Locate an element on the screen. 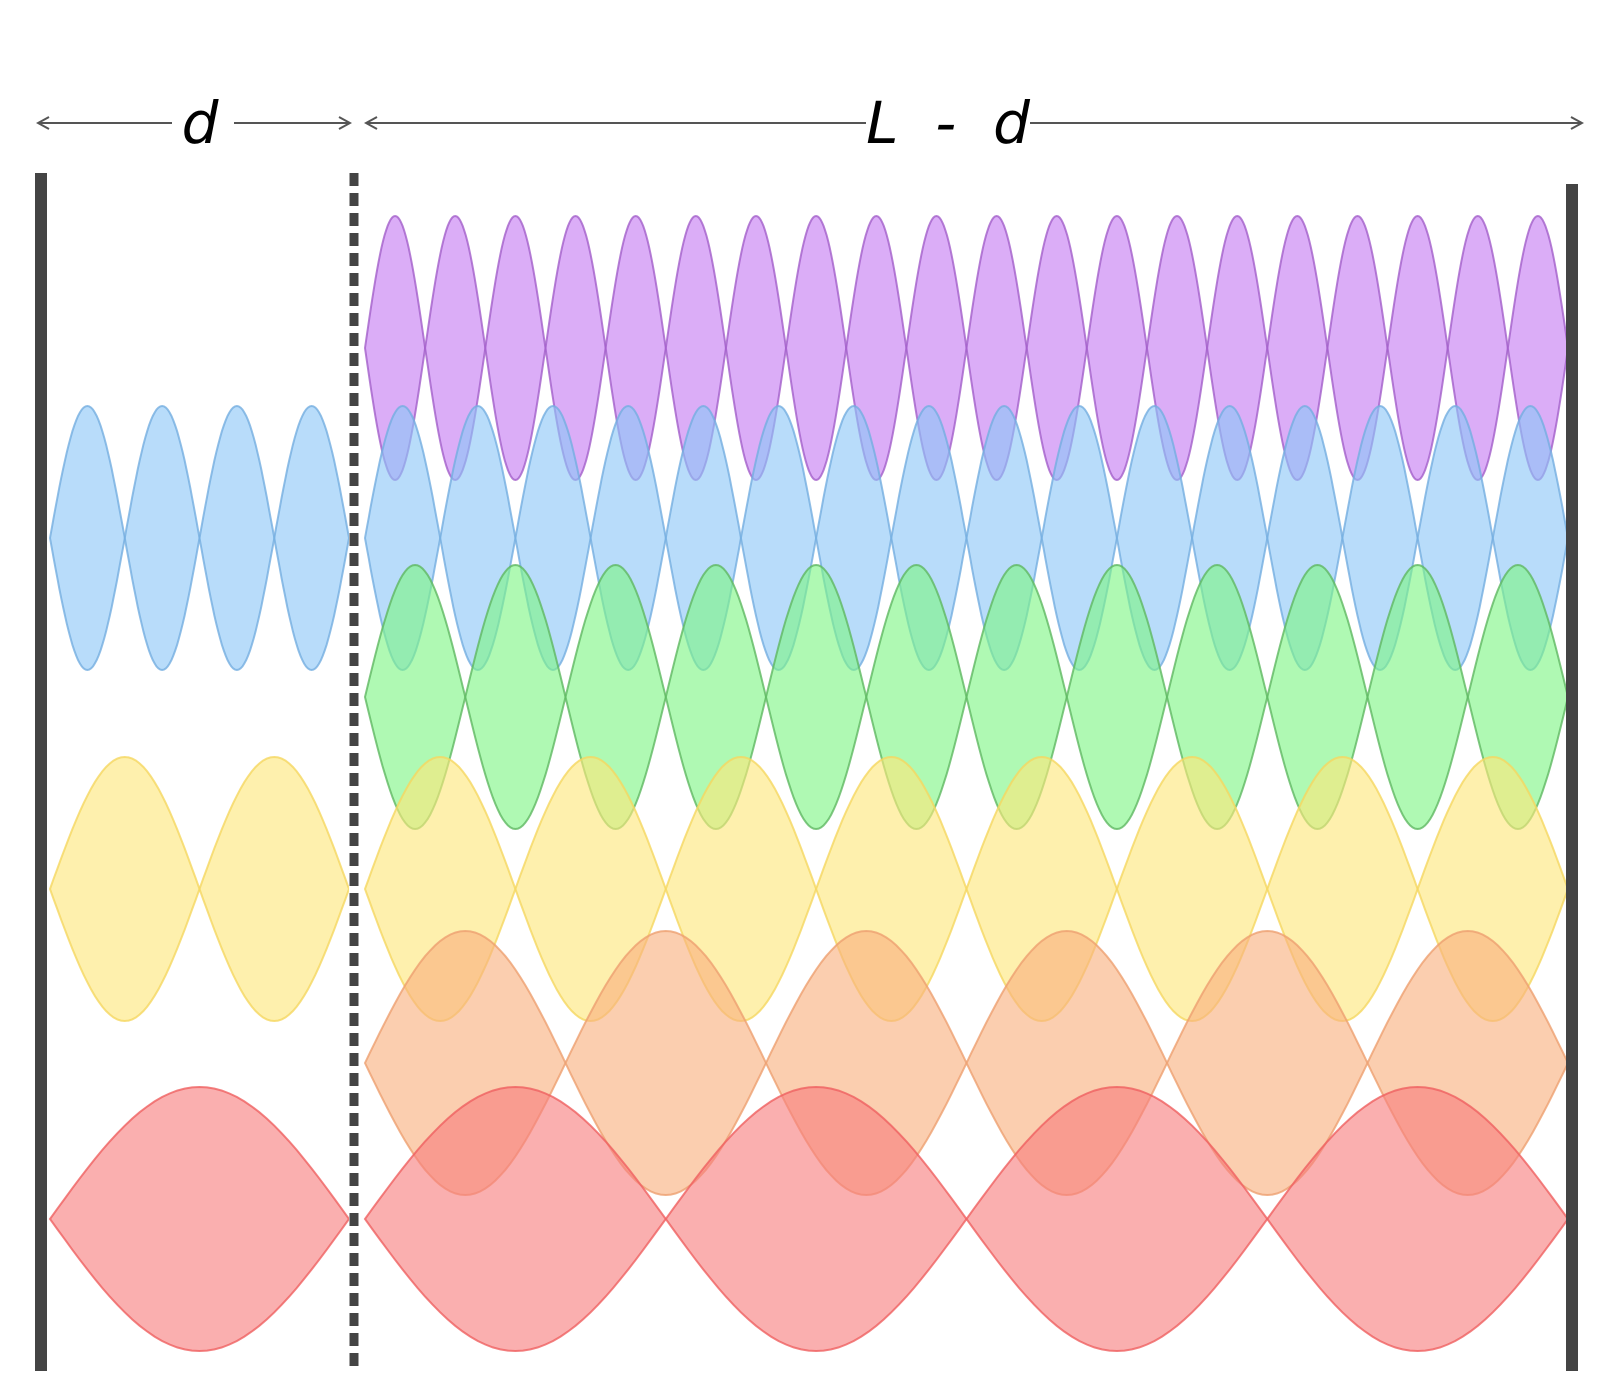 The width and height of the screenshot is (1612, 1396). right-wall is located at coordinates (1572, 777).